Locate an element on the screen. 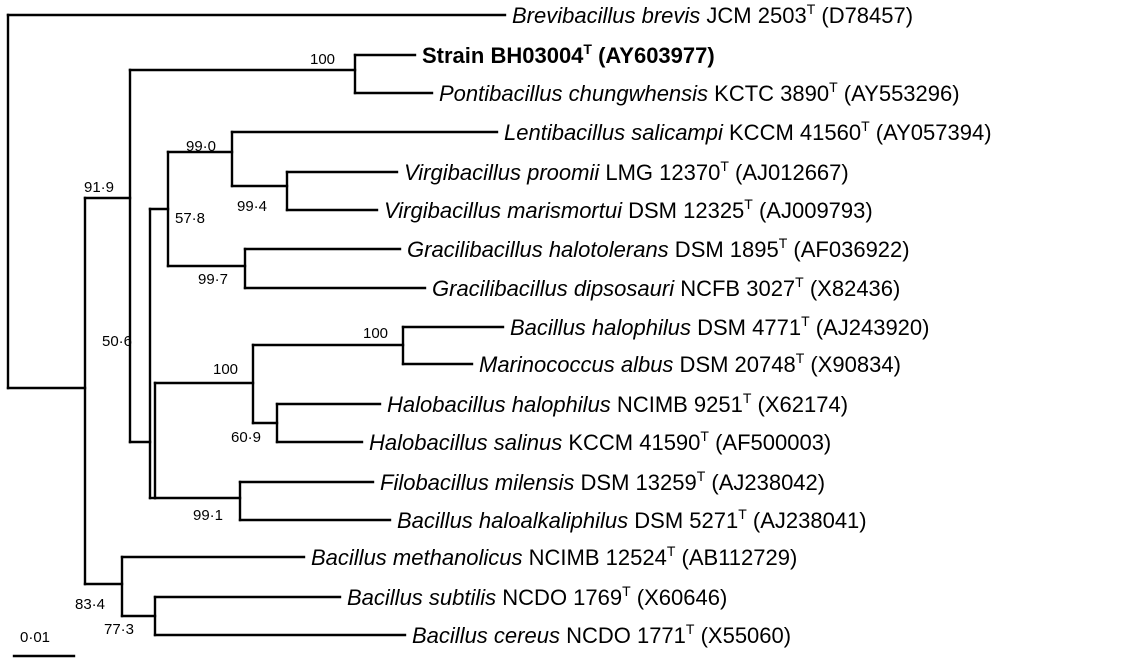 This screenshot has height=660, width=1124. taxon-species: Brevibacillus brevis is located at coordinates (606, 15).